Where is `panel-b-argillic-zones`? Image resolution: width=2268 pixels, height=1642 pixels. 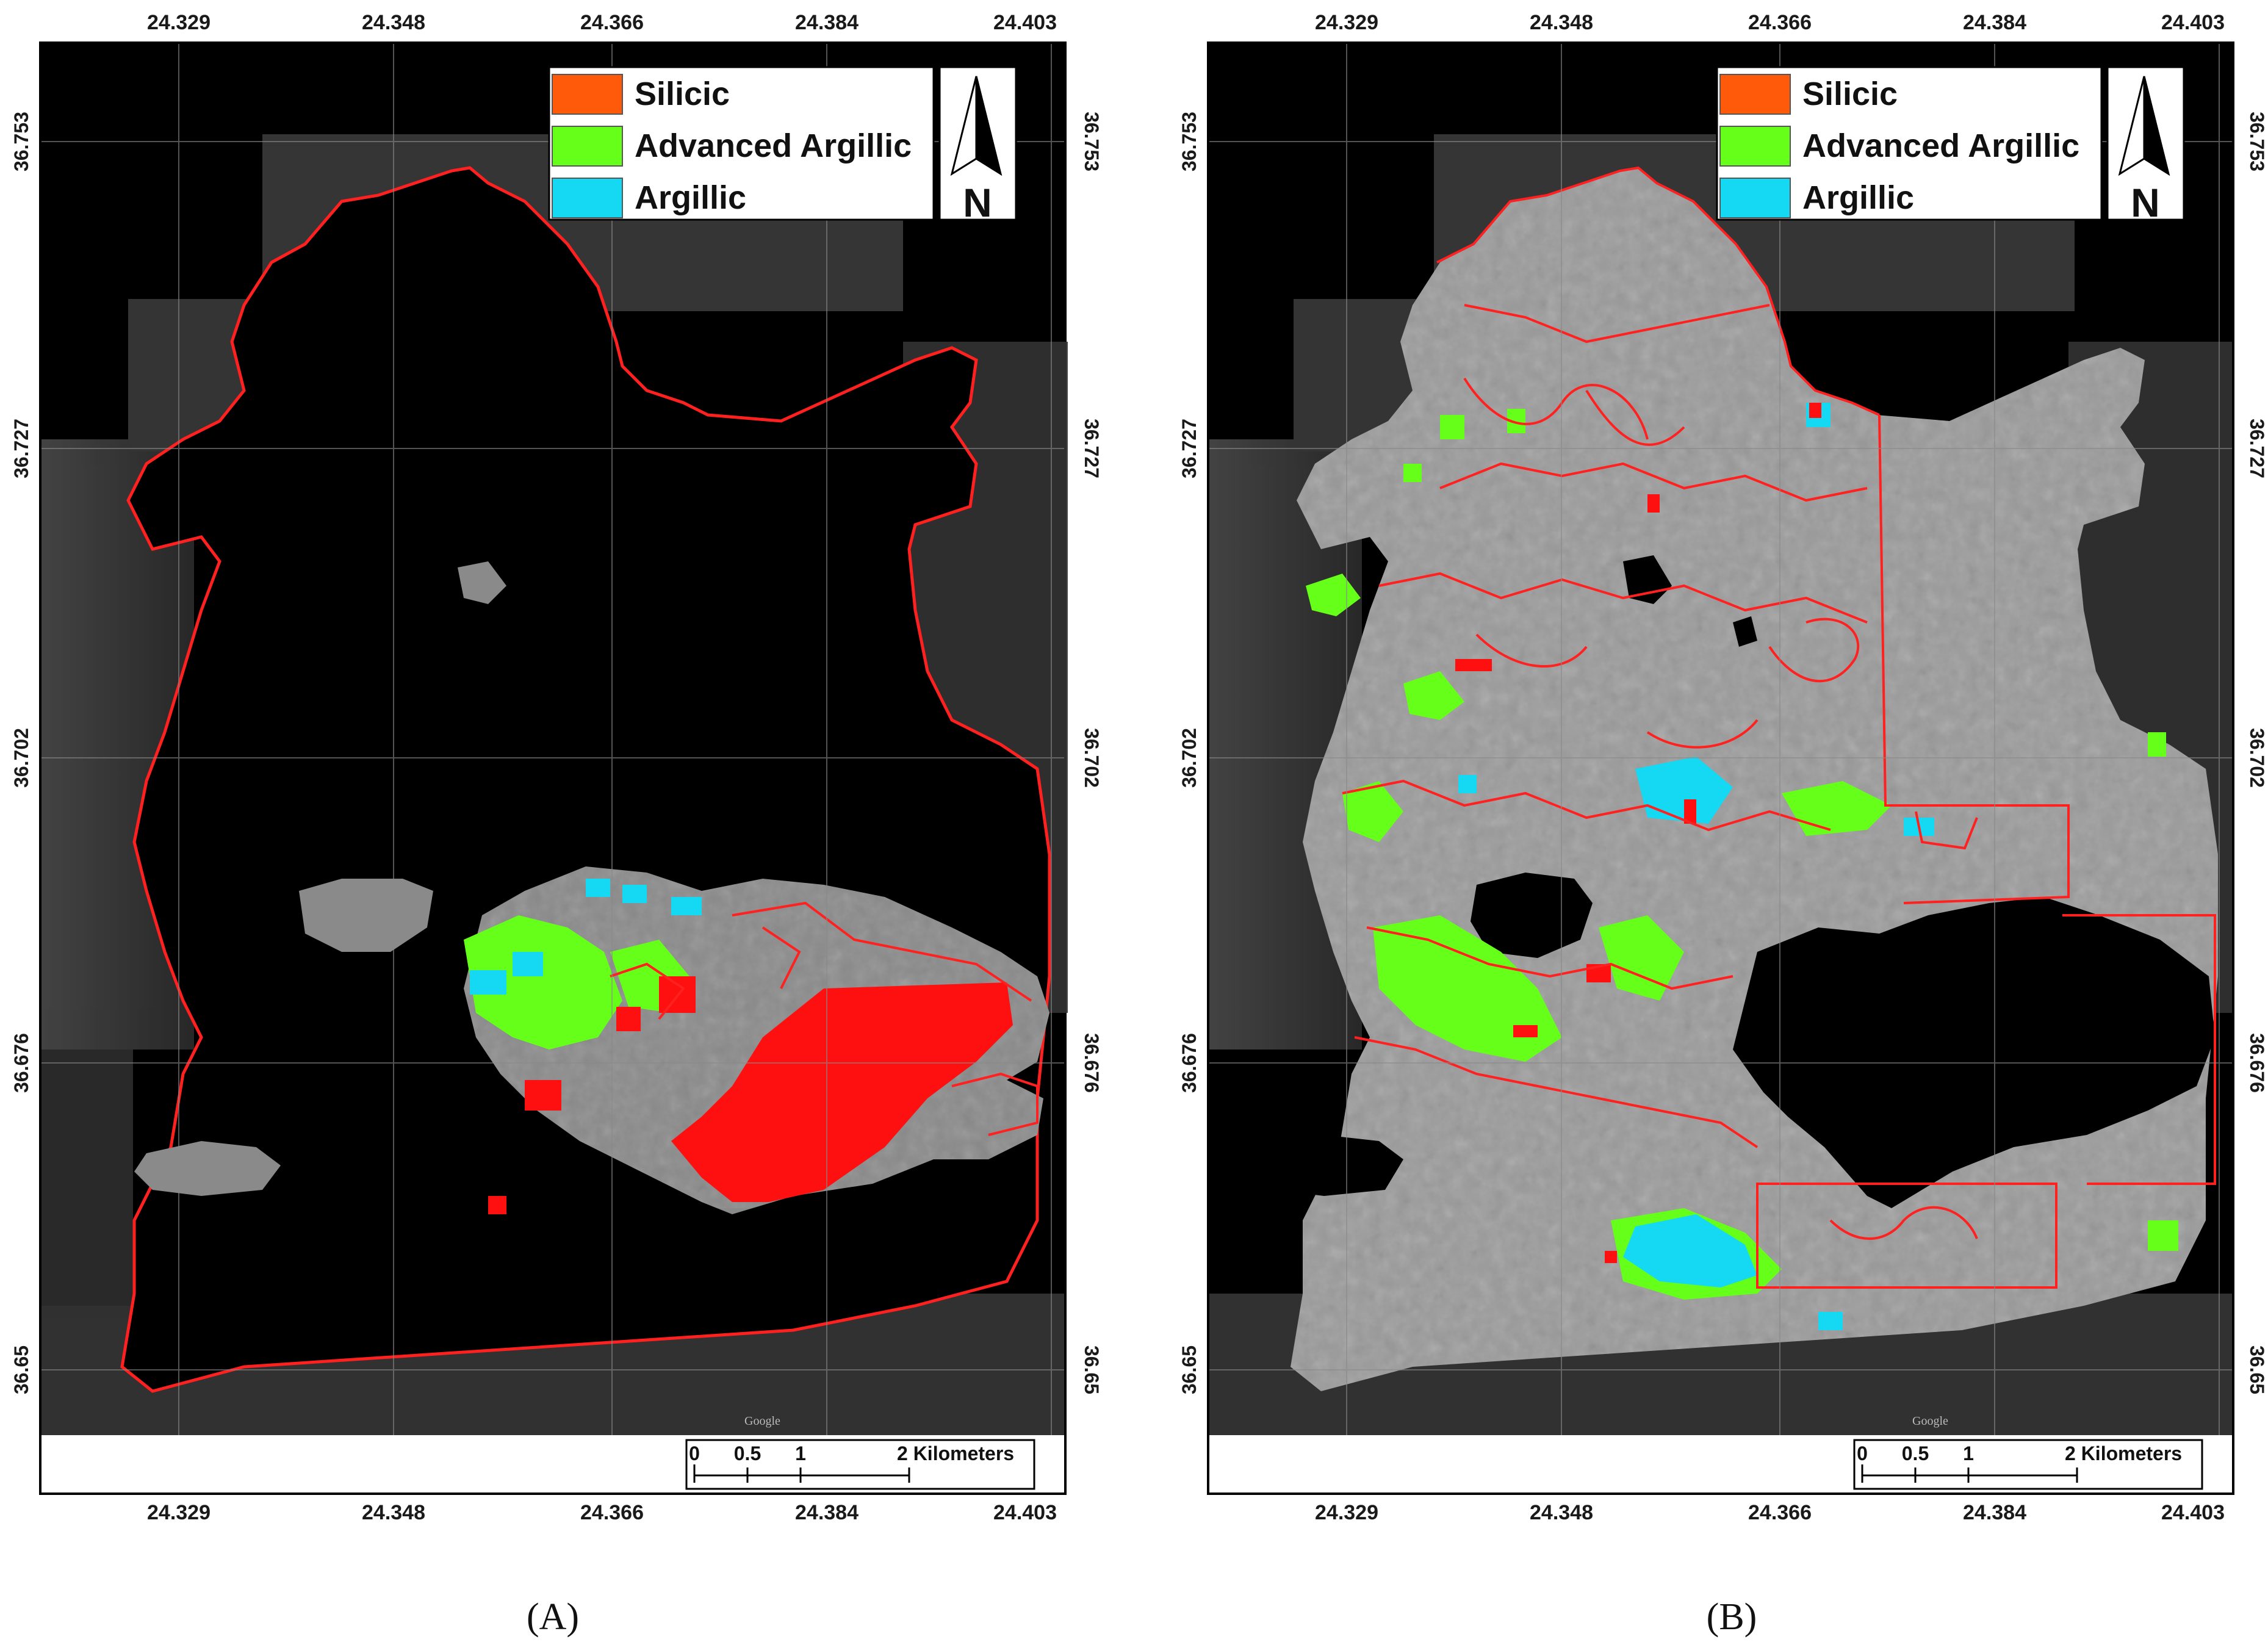 panel-b-argillic-zones is located at coordinates (1696, 866).